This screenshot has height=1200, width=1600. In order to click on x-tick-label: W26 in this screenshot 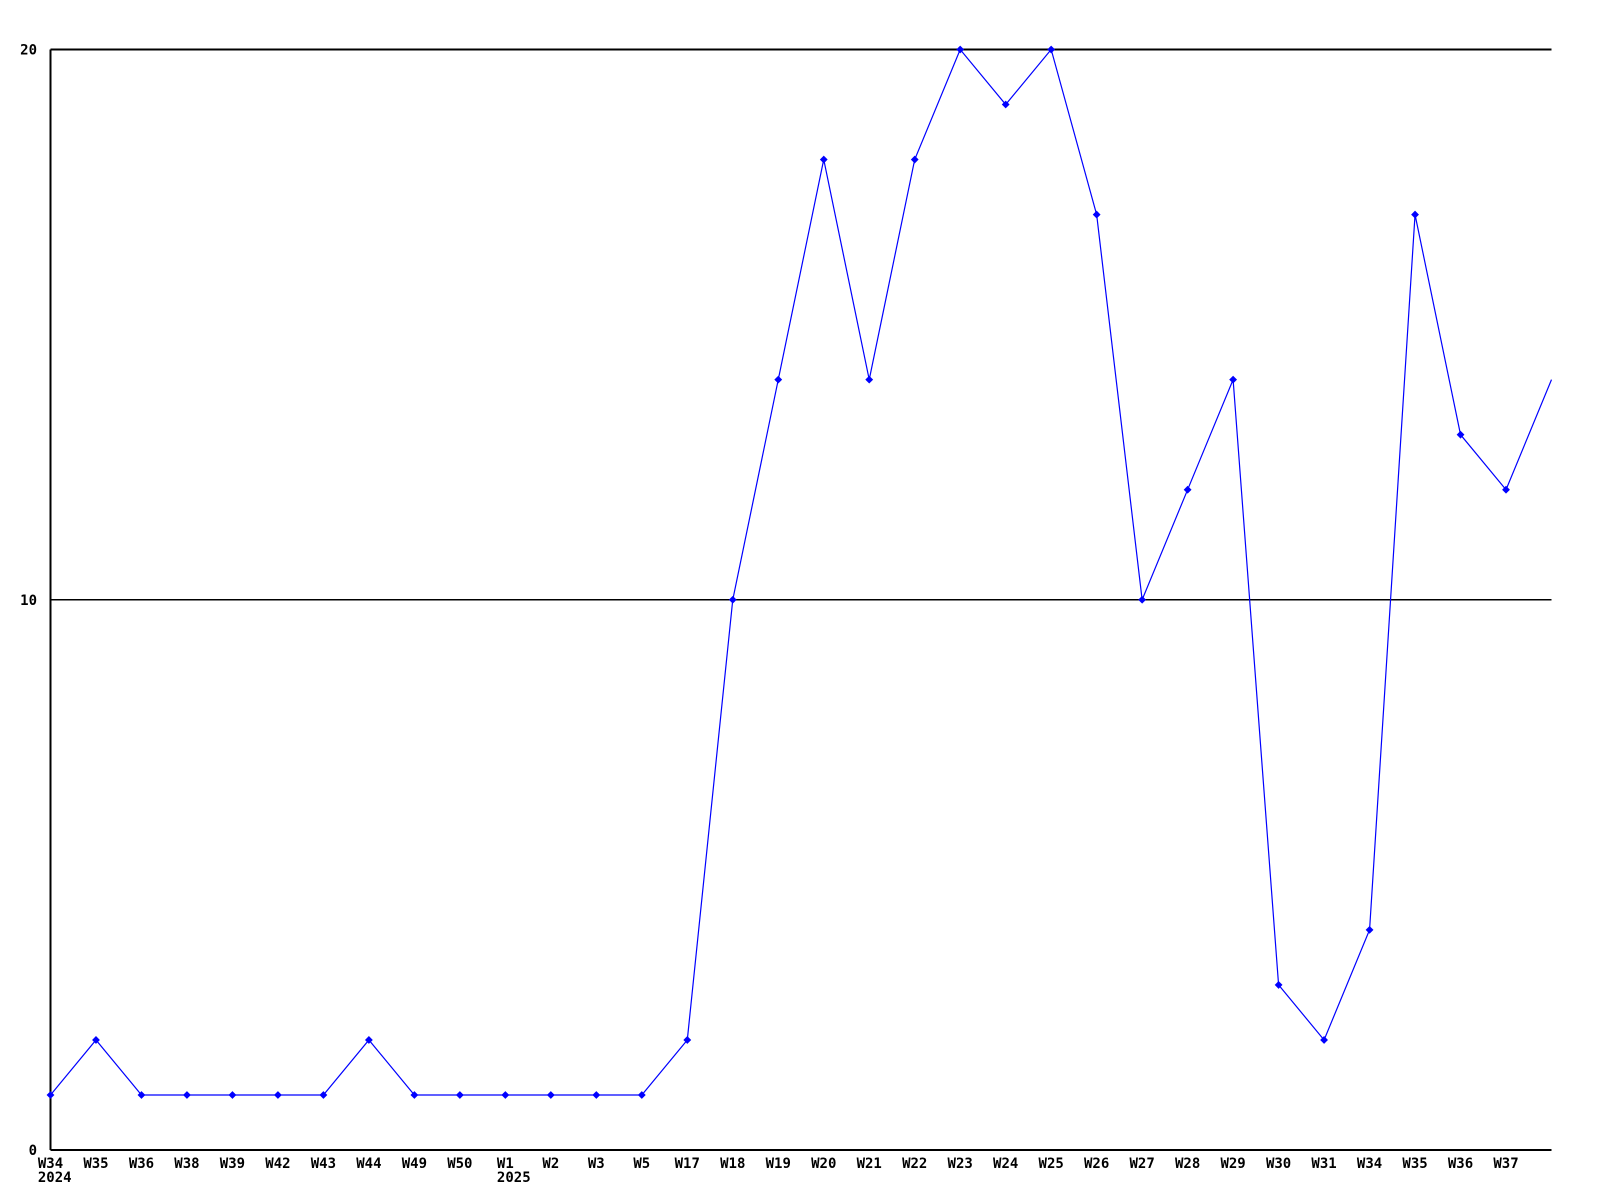, I will do `click(1096, 1164)`.